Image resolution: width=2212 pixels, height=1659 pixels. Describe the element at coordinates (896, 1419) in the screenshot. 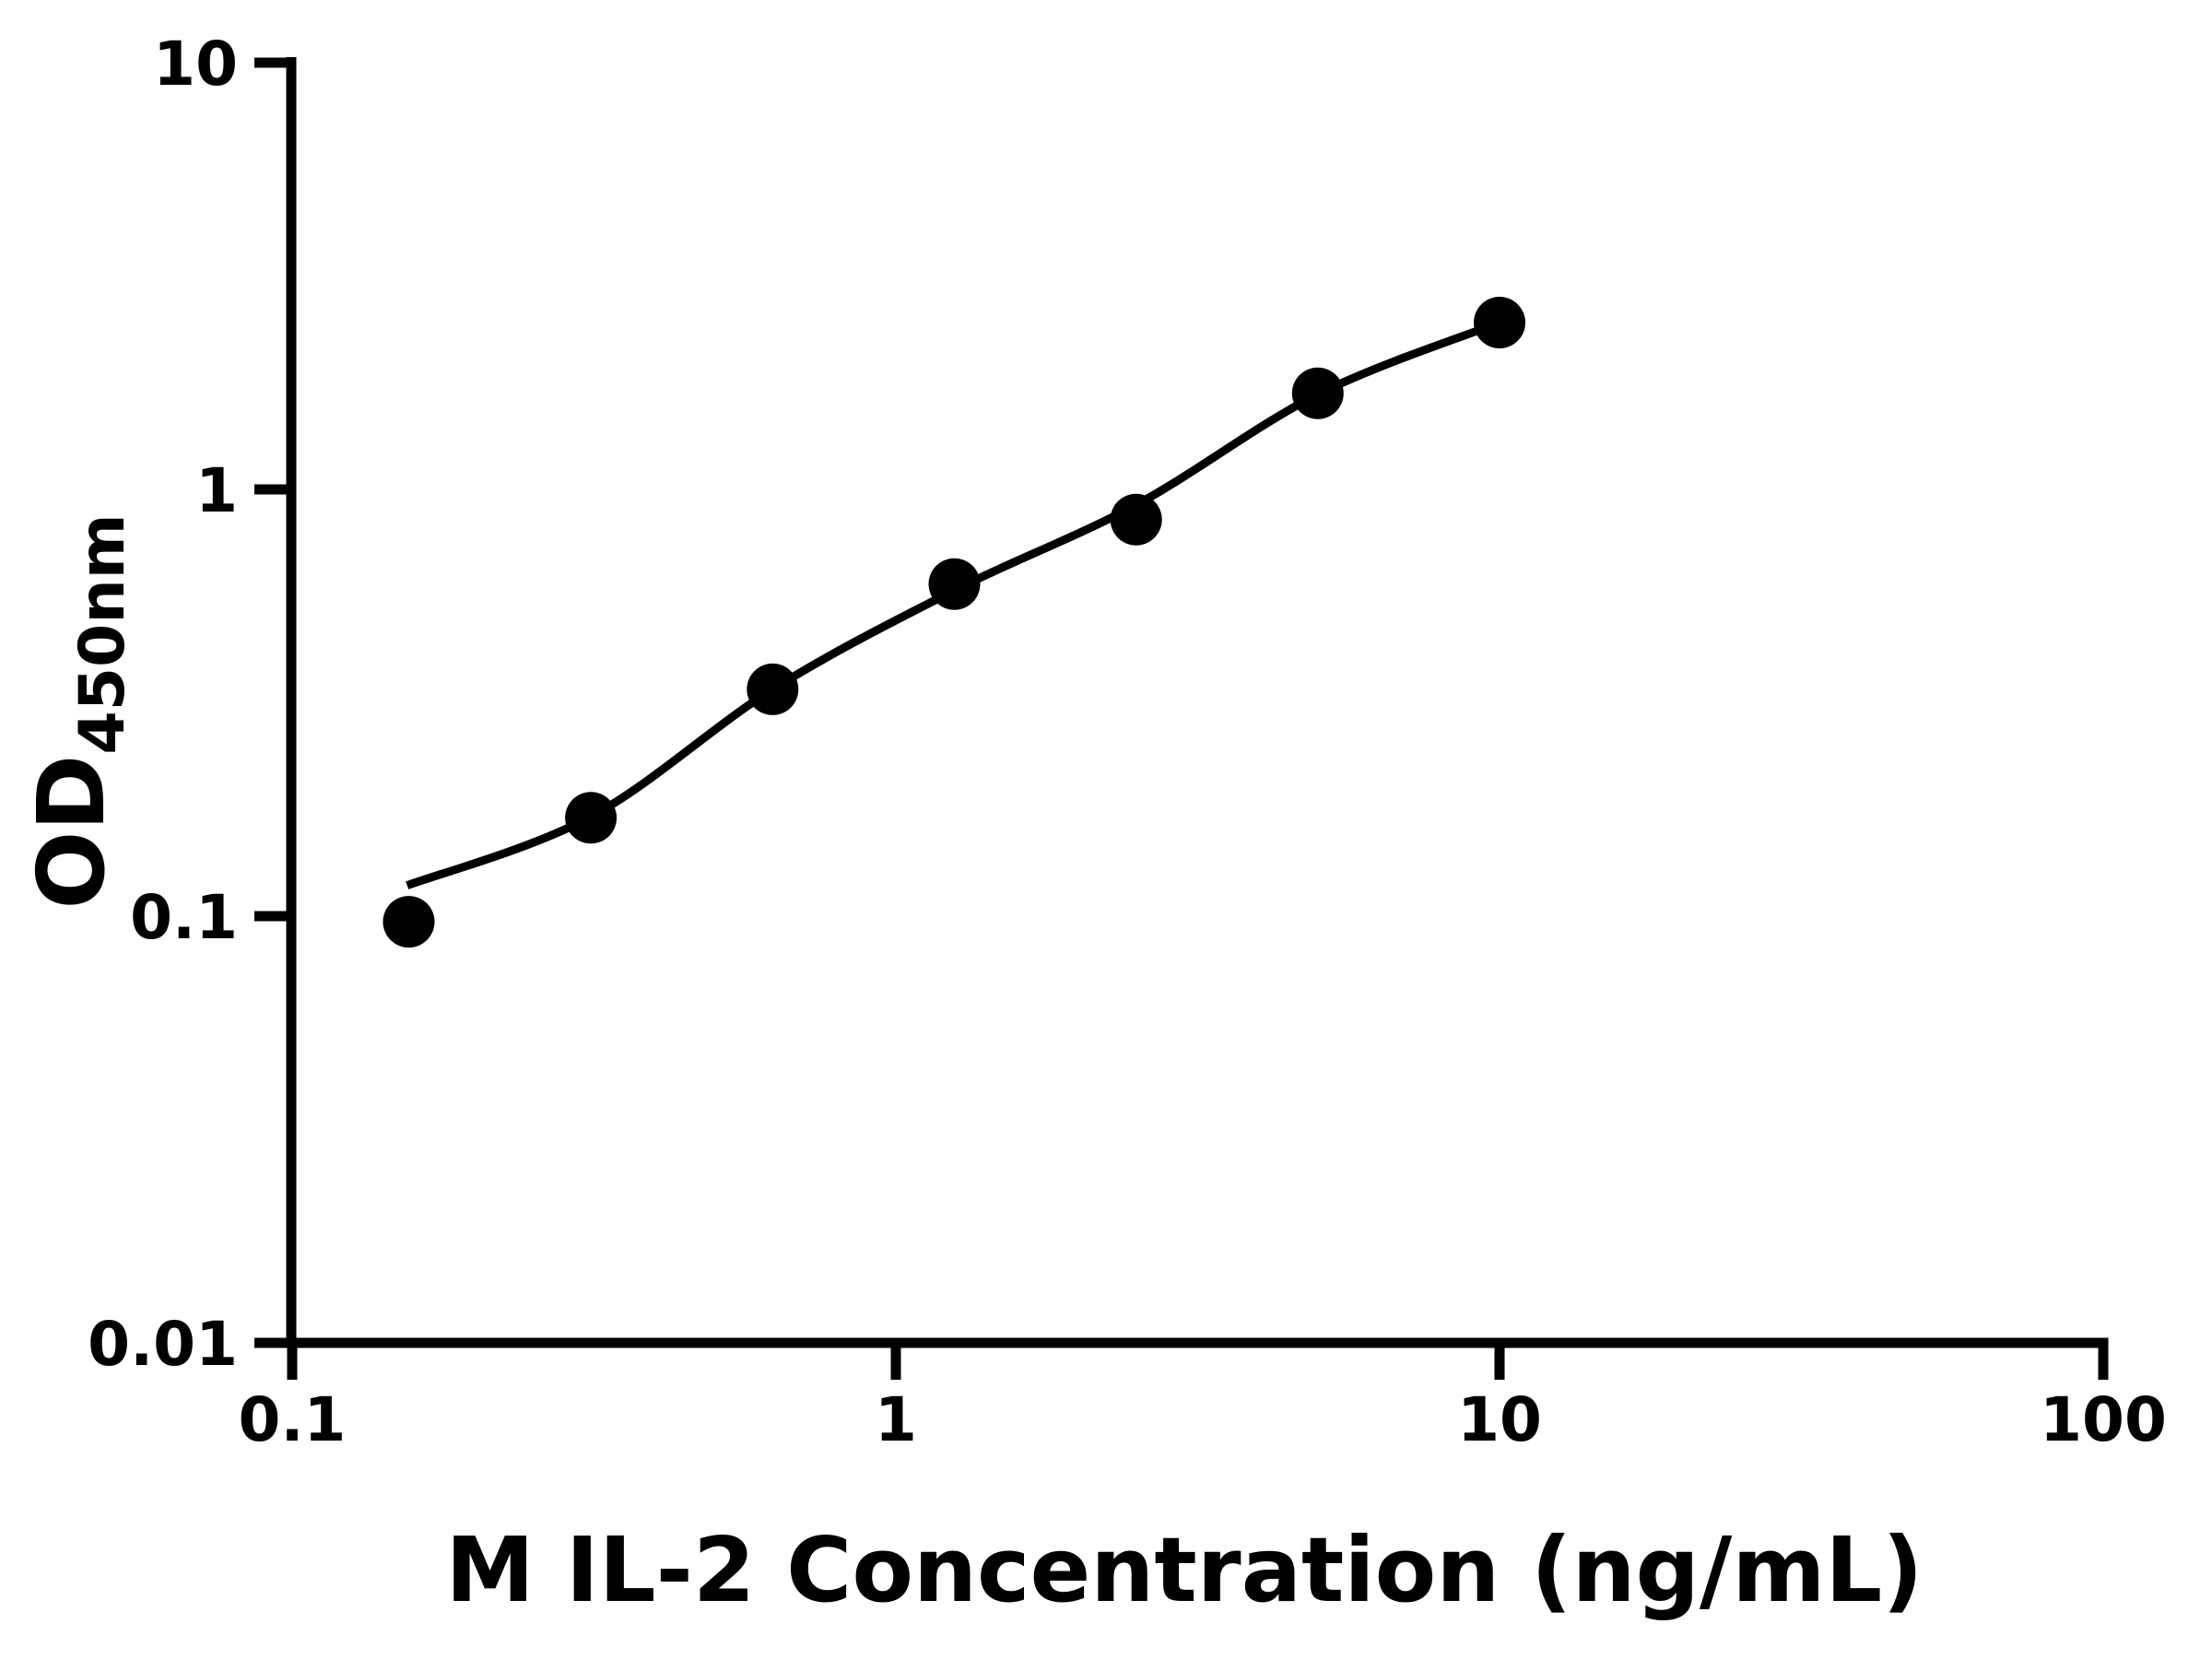

I see `x-tick-label: 1` at that location.